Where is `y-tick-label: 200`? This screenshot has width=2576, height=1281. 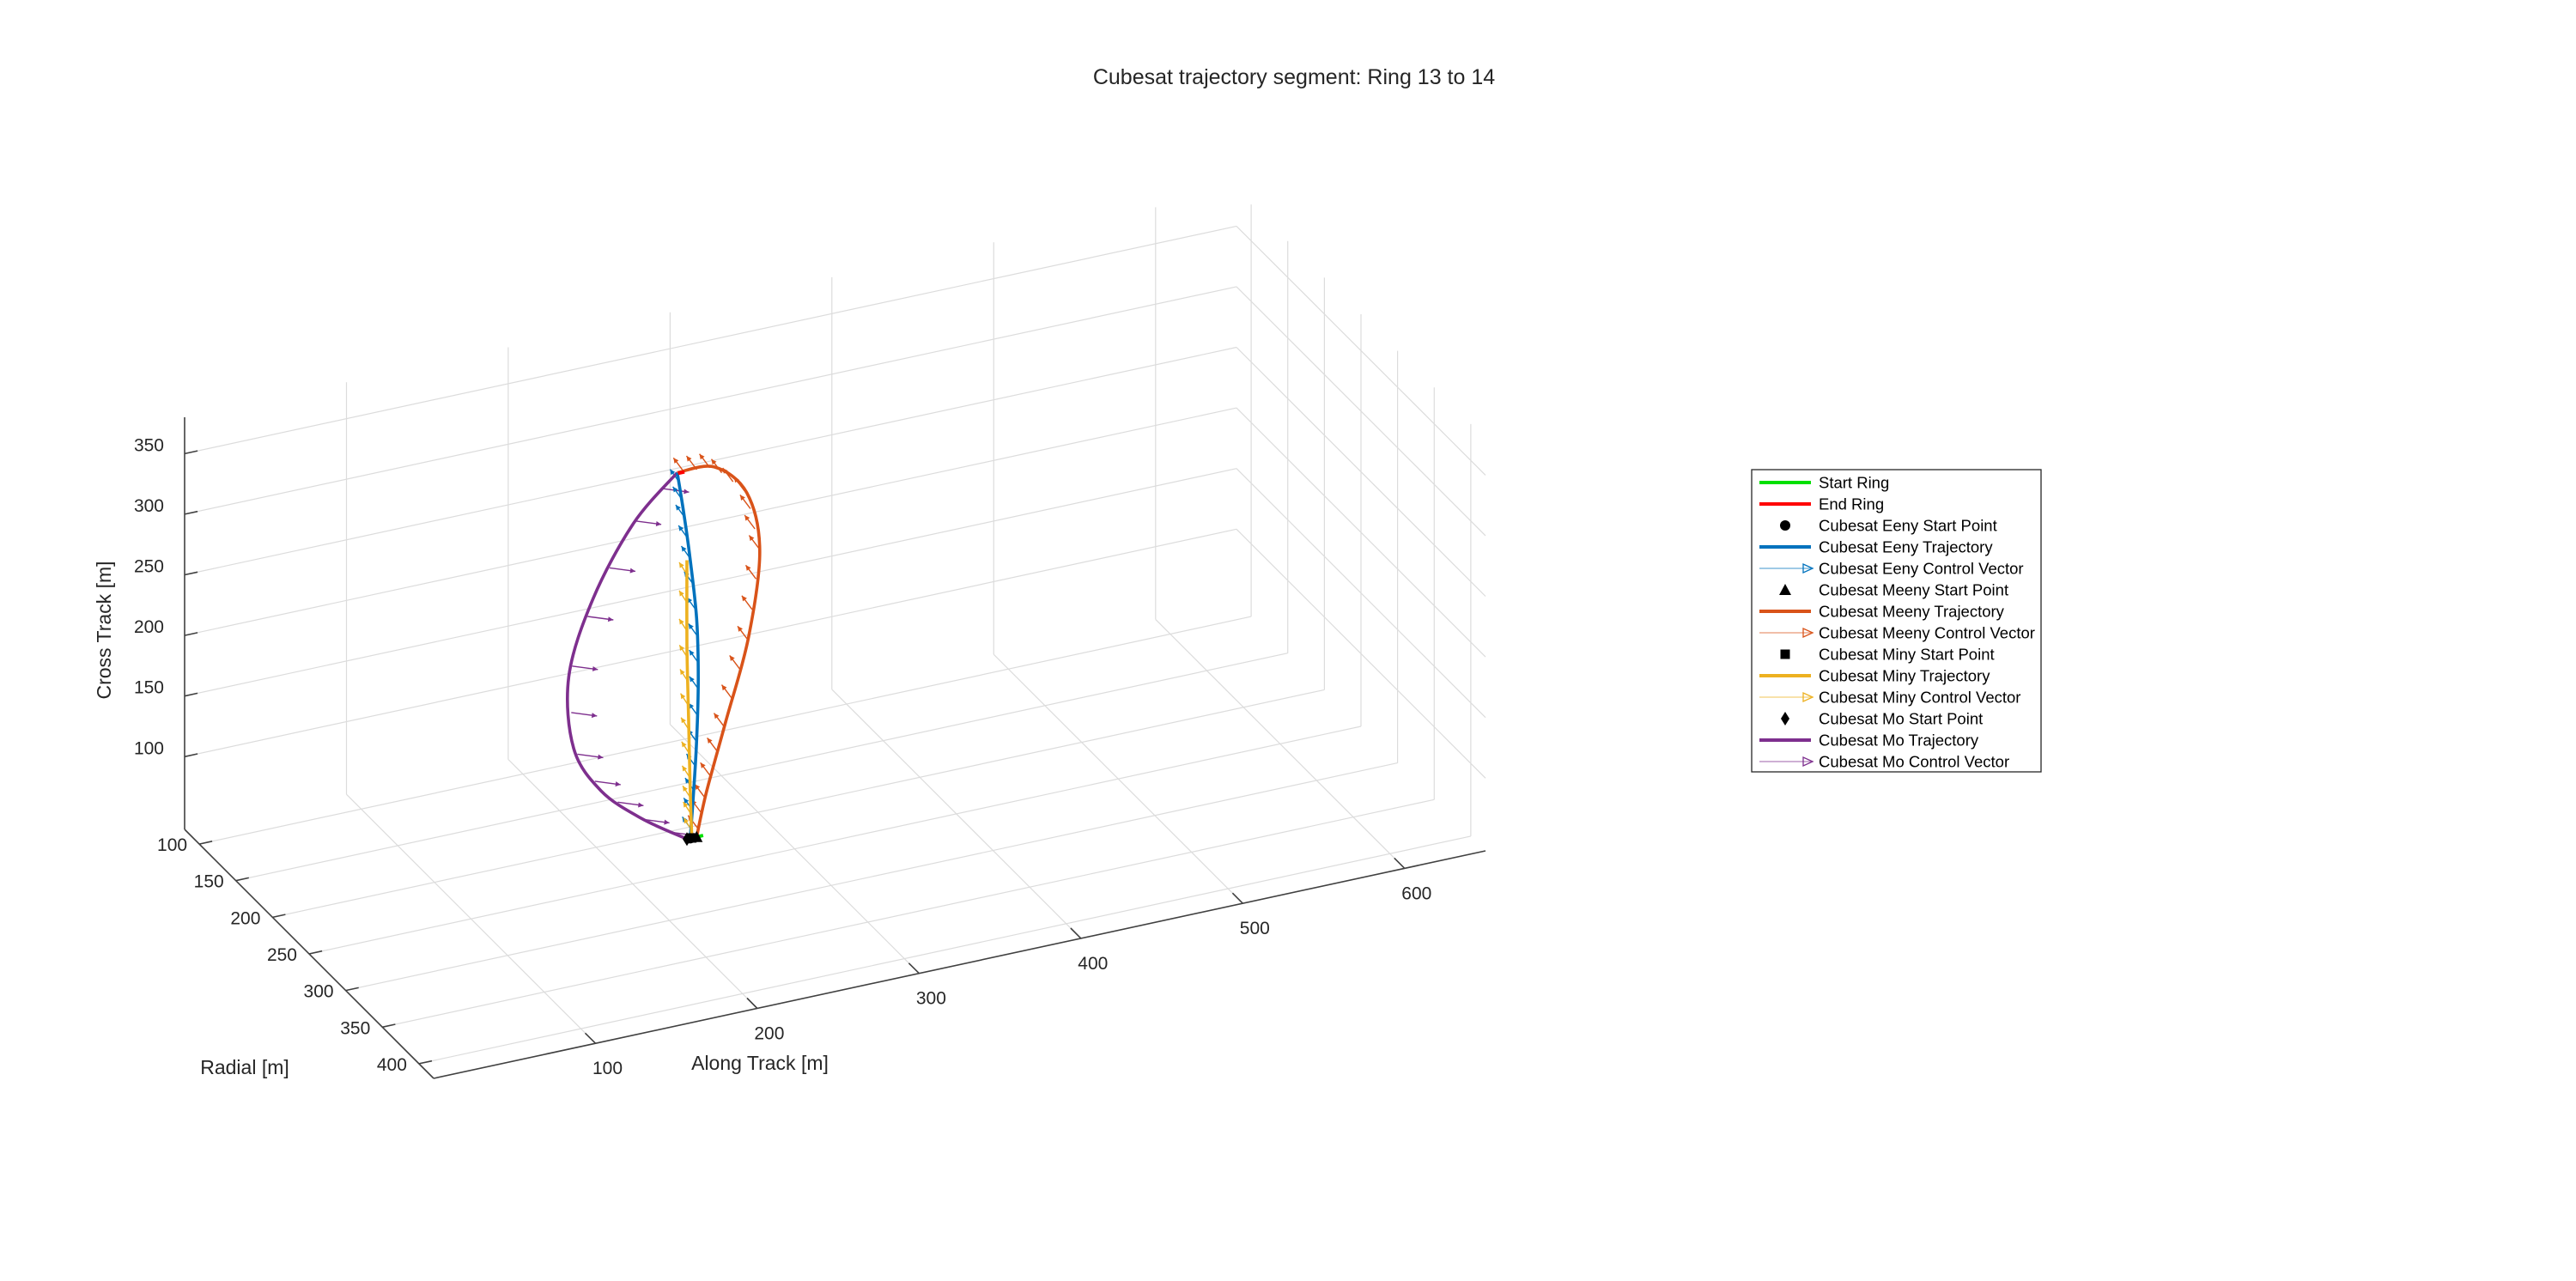
y-tick-label: 200 is located at coordinates (245, 918).